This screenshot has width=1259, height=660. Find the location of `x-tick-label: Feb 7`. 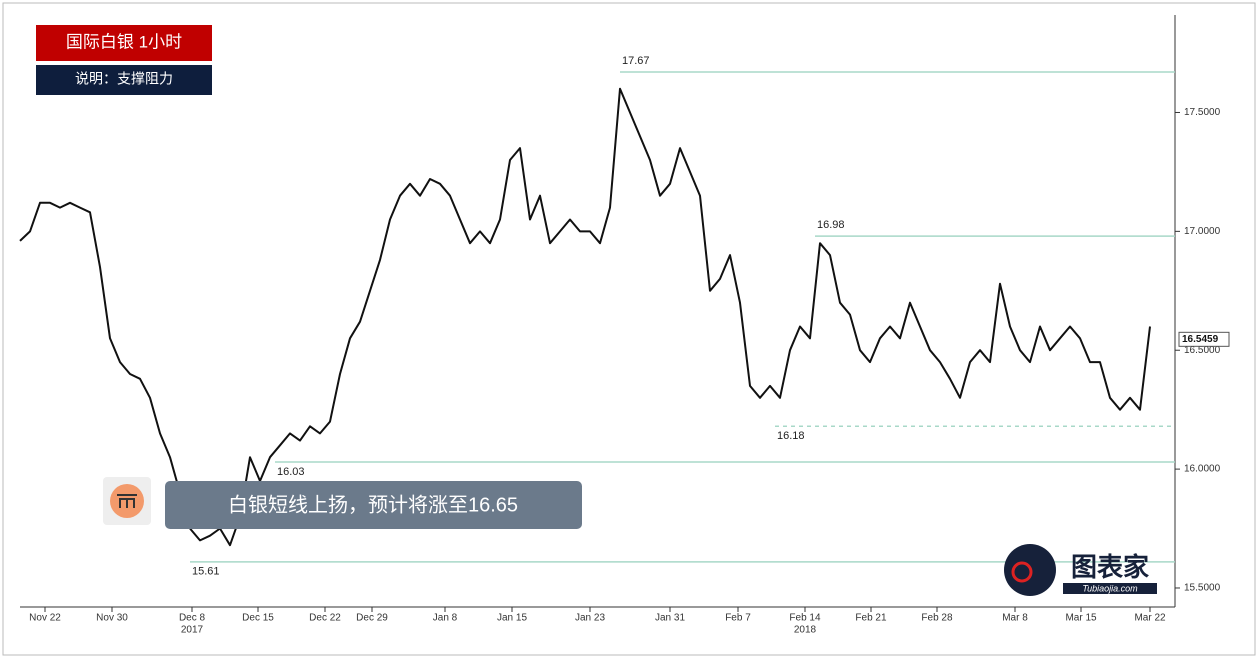

x-tick-label: Feb 7 is located at coordinates (738, 618).